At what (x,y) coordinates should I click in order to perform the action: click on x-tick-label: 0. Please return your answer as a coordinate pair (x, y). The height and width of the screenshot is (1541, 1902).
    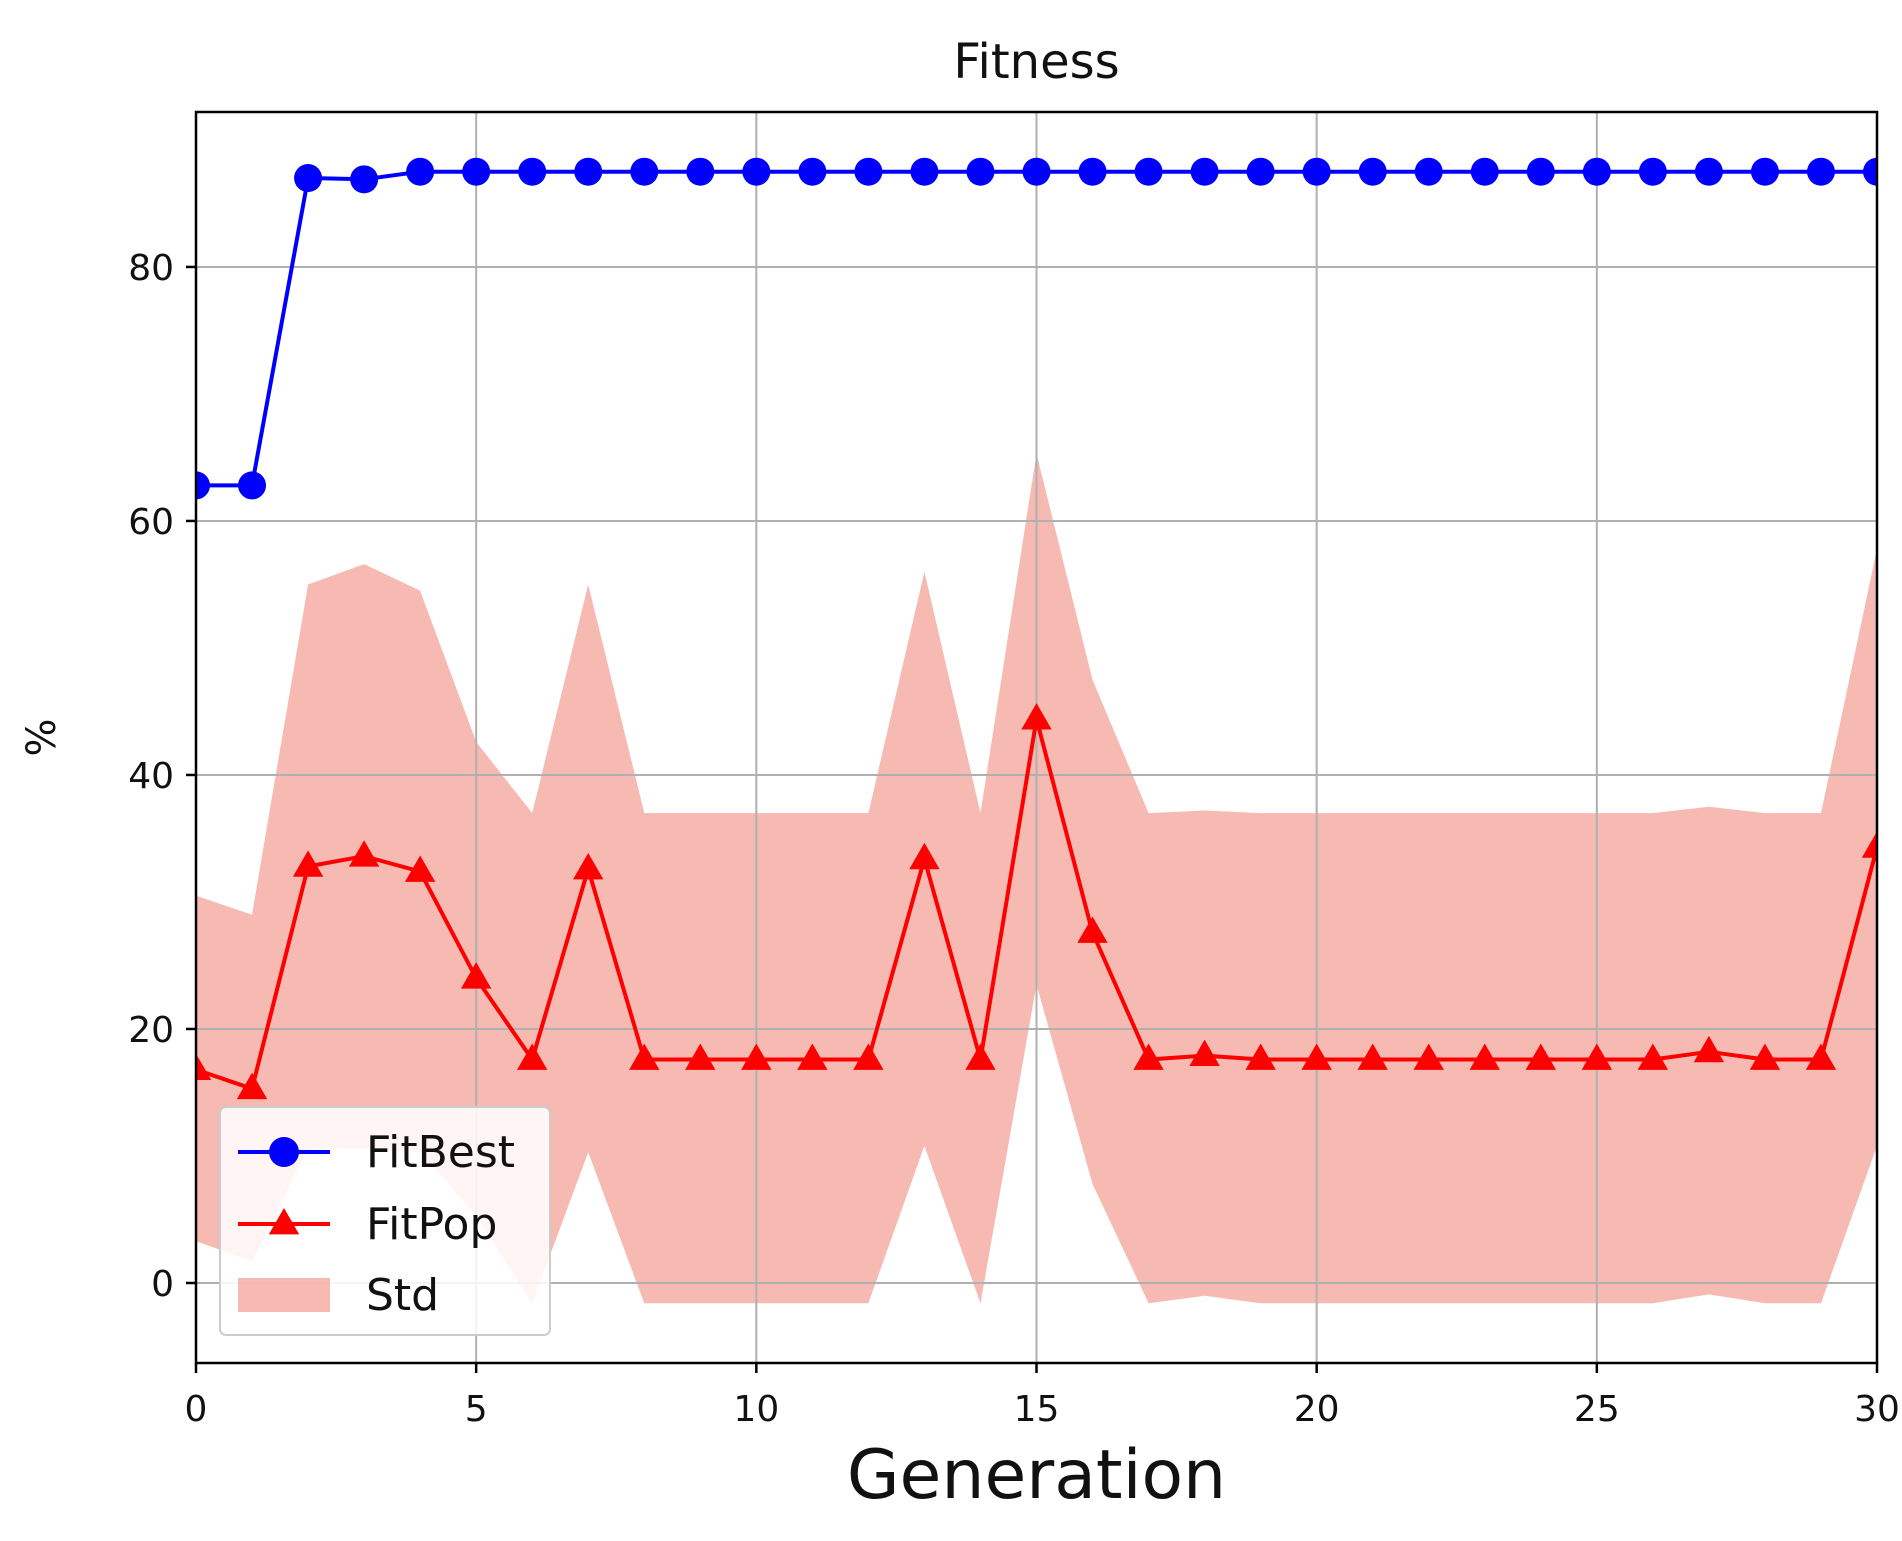
    Looking at the image, I should click on (196, 1409).